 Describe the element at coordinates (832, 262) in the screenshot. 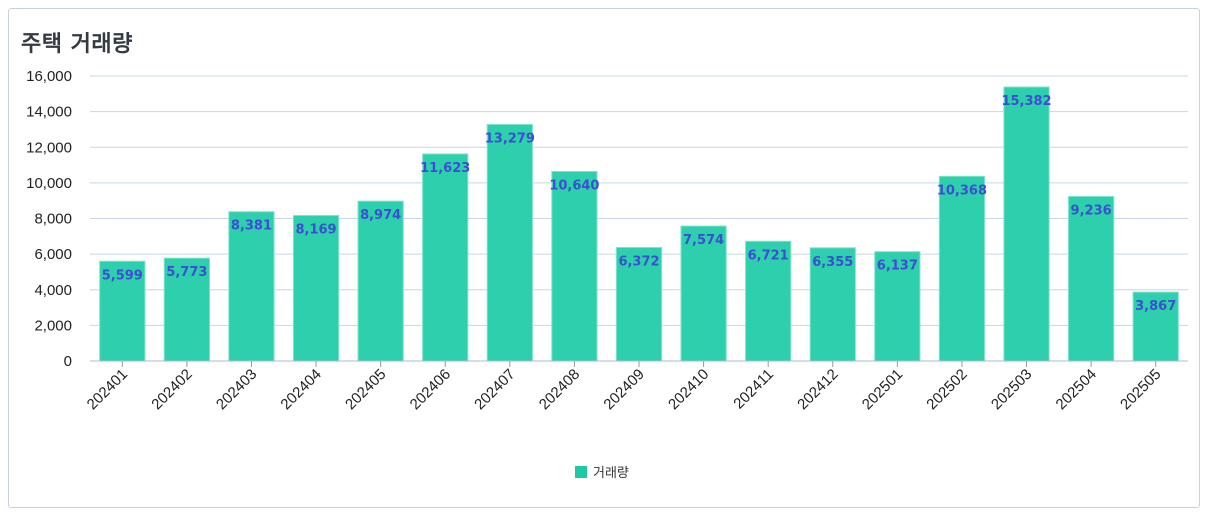

I see `data-label: 6,355` at that location.